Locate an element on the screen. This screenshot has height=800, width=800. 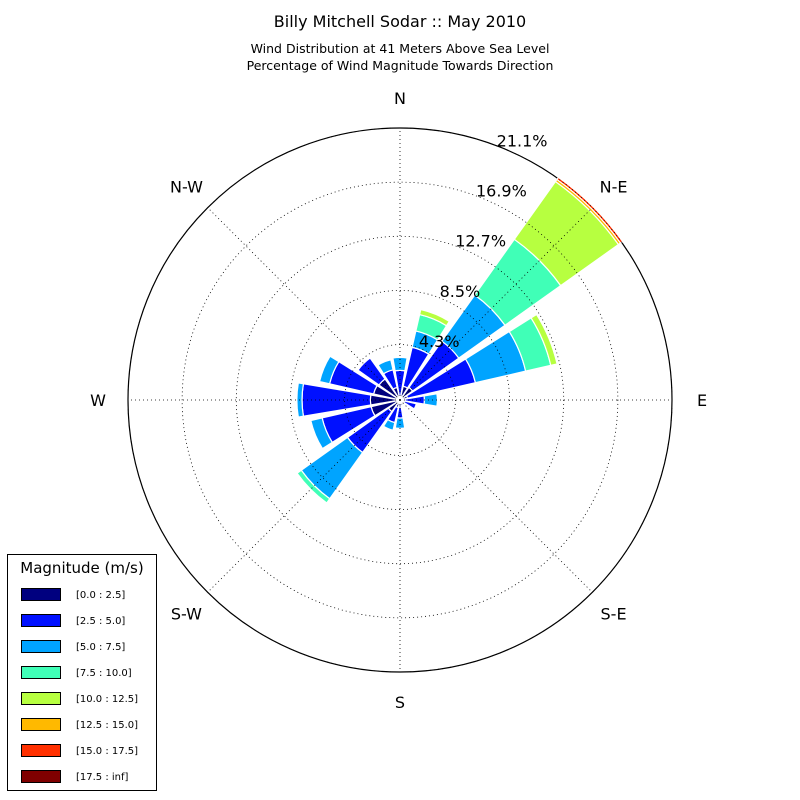
legend-label: [2.5 : 5.0] is located at coordinates (101, 621).